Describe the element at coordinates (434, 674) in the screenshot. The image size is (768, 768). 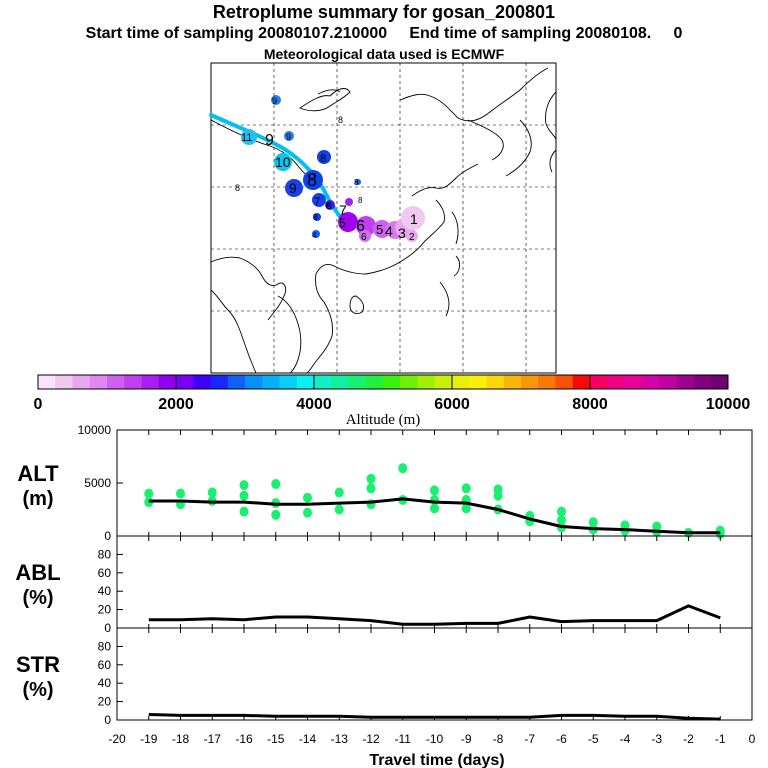
I see `panel-frame` at that location.